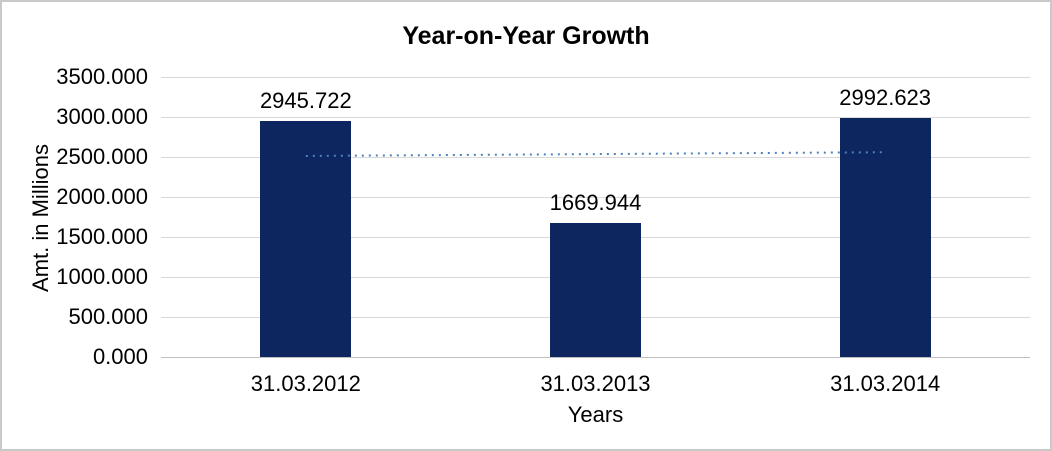 The image size is (1052, 451). Describe the element at coordinates (595, 290) in the screenshot. I see `bar-31.03.2013` at that location.